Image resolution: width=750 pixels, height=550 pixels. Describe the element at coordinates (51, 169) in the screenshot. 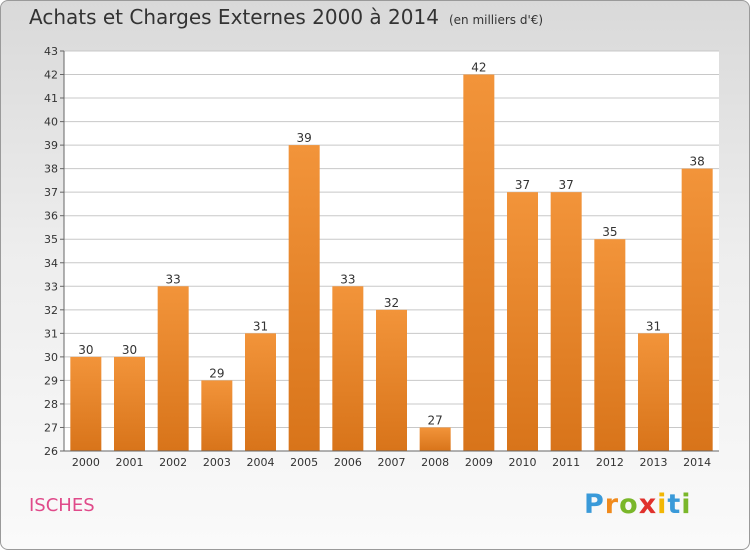

I see `y-tick-label: 38` at that location.